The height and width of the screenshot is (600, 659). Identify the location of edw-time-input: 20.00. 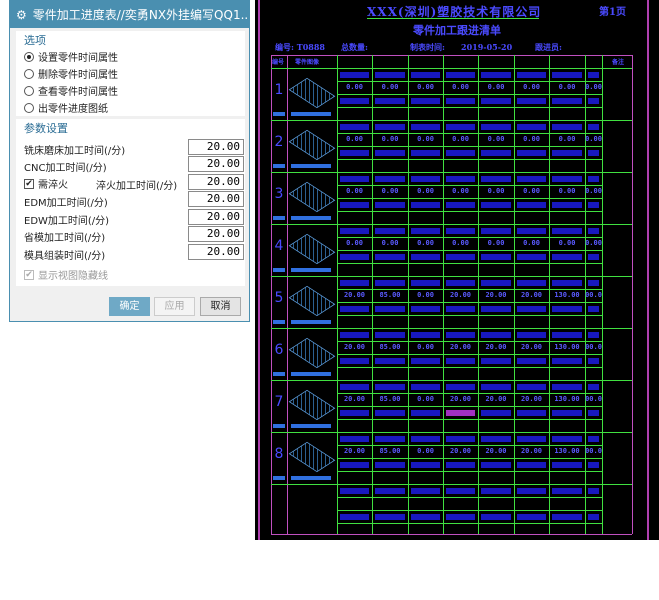
(216, 217).